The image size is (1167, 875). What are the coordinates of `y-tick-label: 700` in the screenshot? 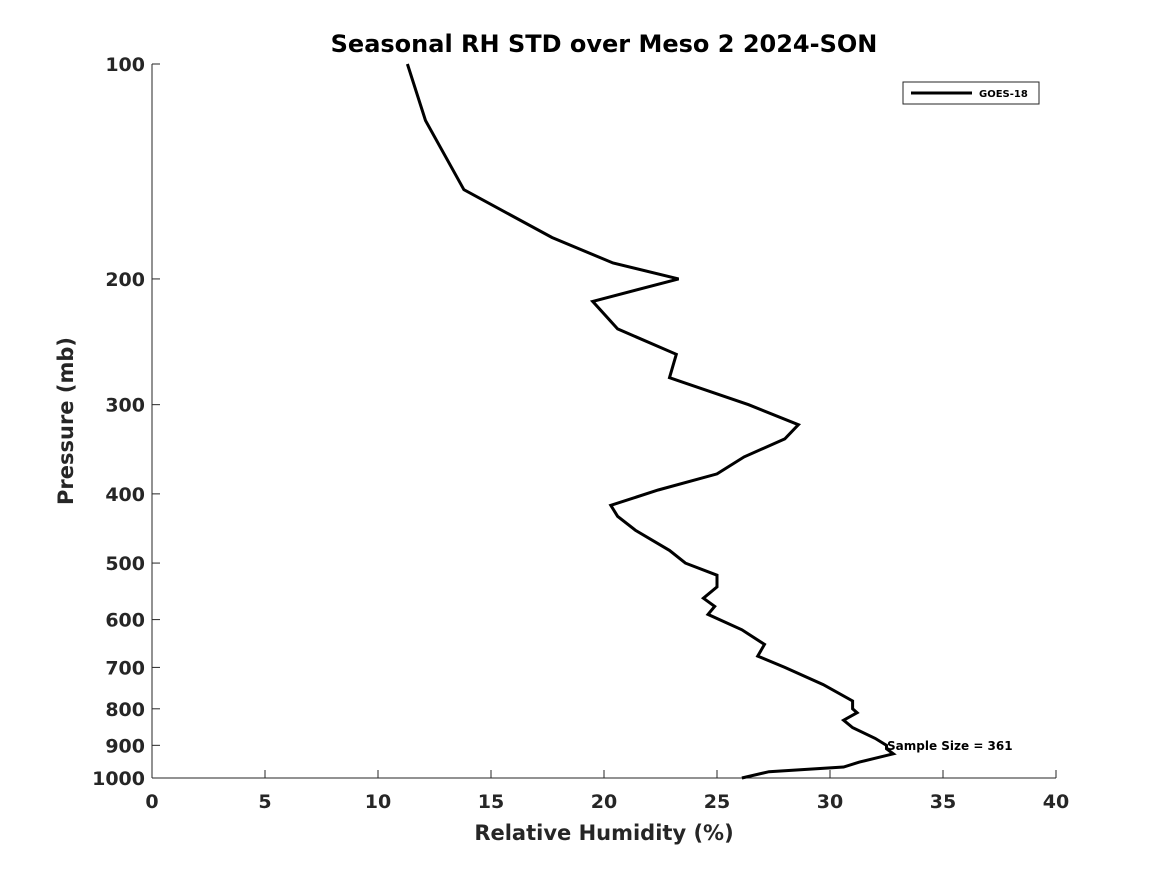 It's located at (125, 668).